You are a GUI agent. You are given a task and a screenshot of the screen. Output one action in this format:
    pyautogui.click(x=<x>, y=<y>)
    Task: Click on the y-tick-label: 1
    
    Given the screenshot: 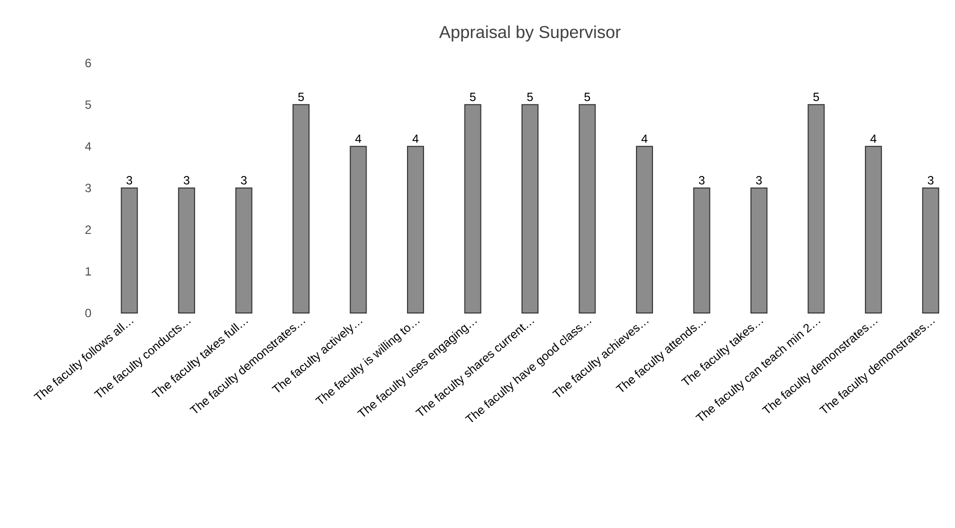 What is the action you would take?
    pyautogui.click(x=88, y=271)
    